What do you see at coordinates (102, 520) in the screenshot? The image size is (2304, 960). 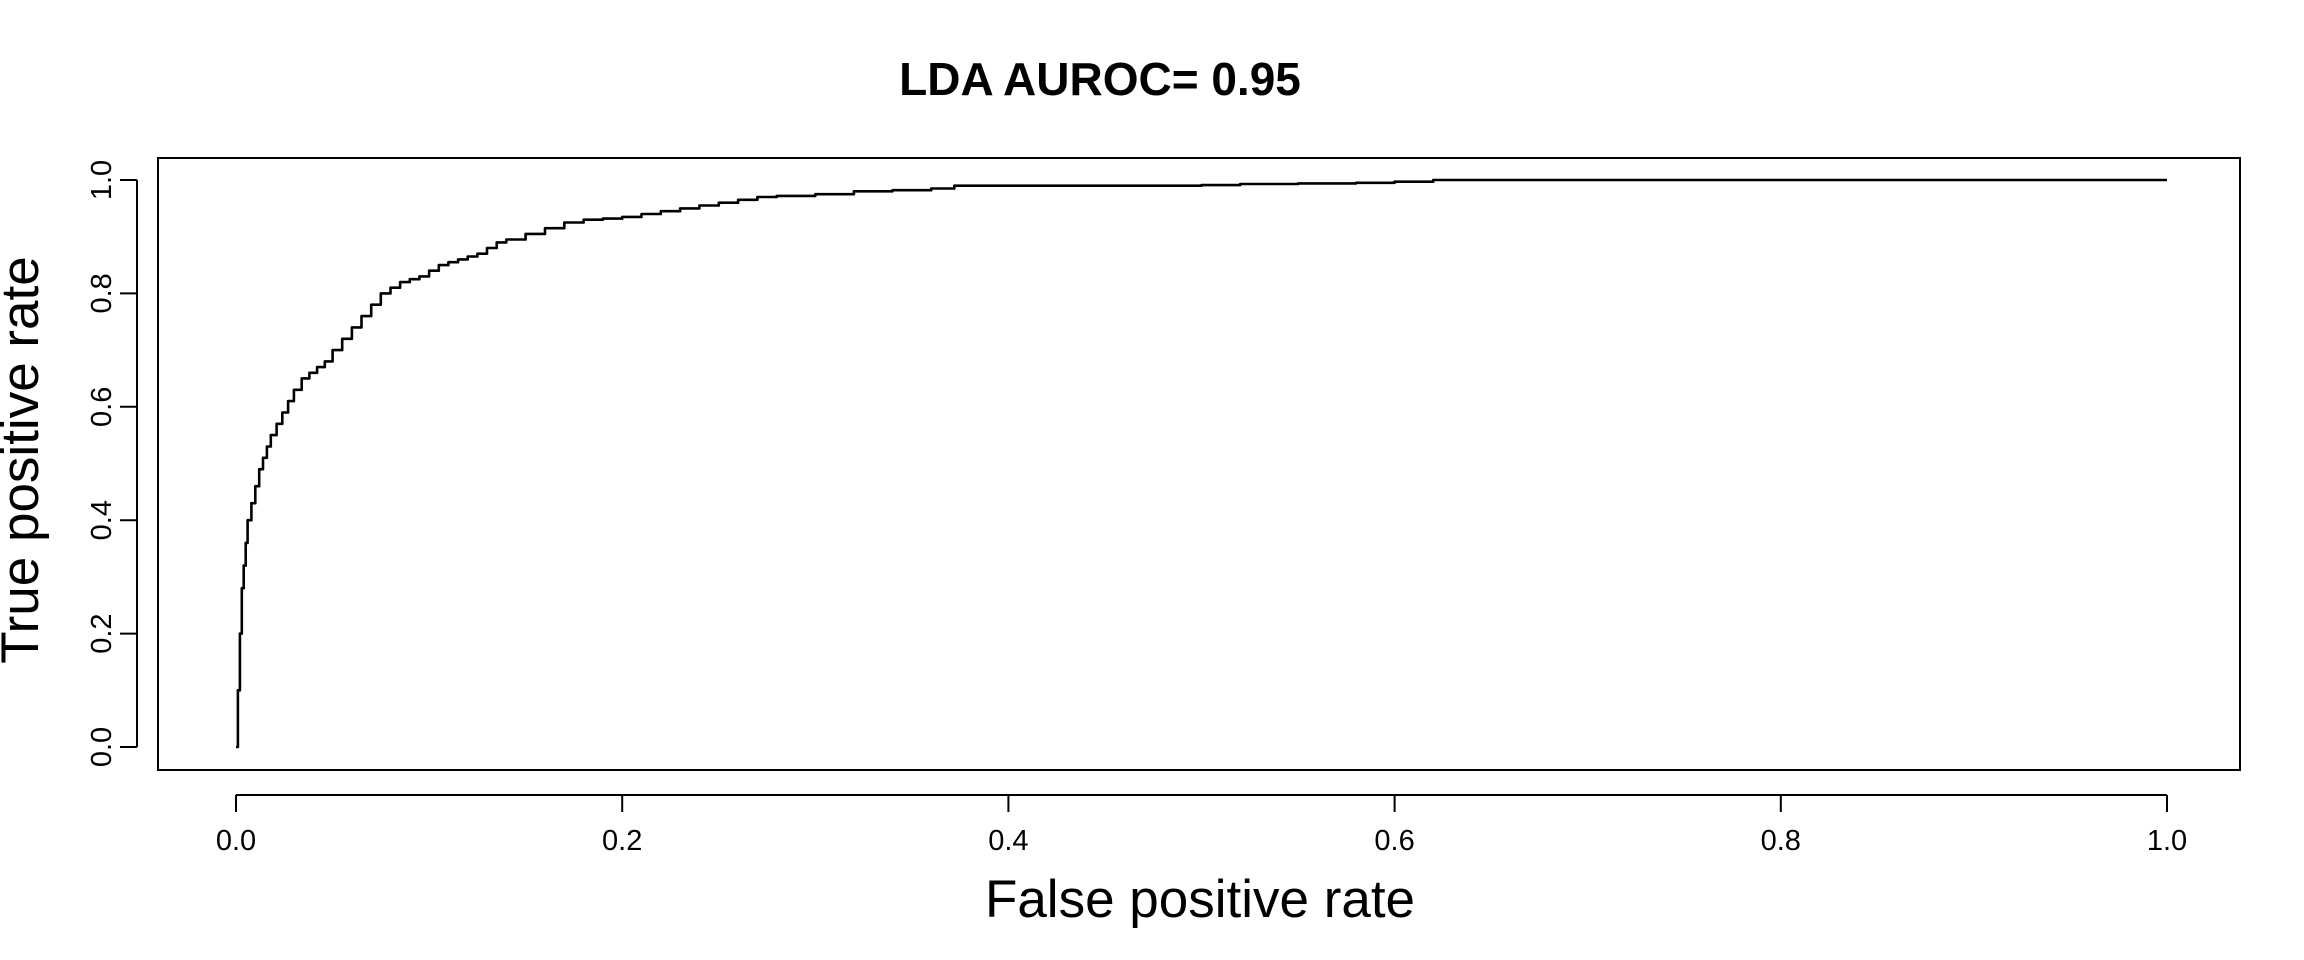 I see `y-tick-label: 0.4` at bounding box center [102, 520].